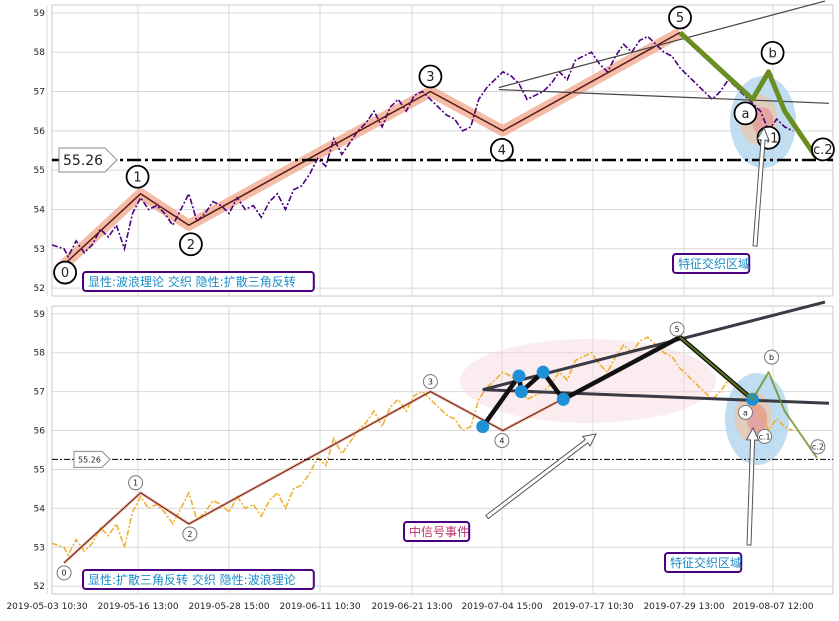 Image resolution: width=839 pixels, height=621 pixels. I want to click on annotation-text: 显性:扩散三角反转 交织 隐性:波浪理论, so click(192, 579).